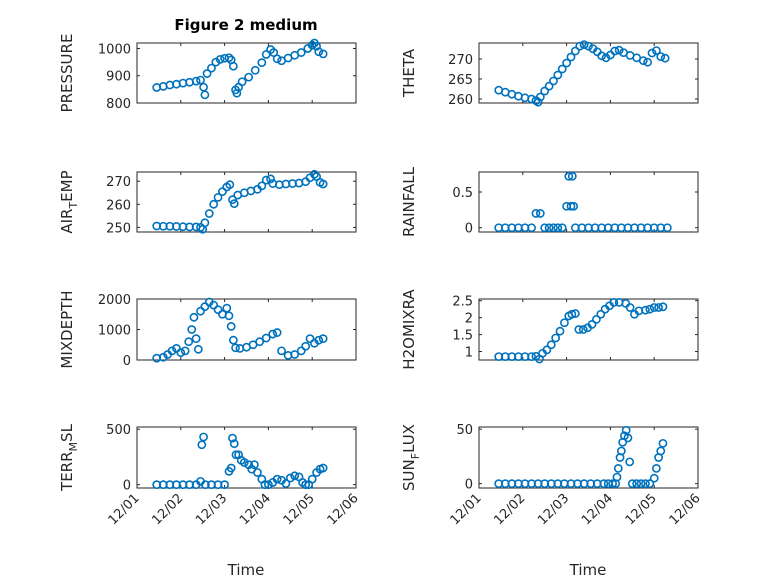 This screenshot has width=778, height=583. What do you see at coordinates (462, 336) in the screenshot?
I see `y-tick-label: 1.5` at bounding box center [462, 336].